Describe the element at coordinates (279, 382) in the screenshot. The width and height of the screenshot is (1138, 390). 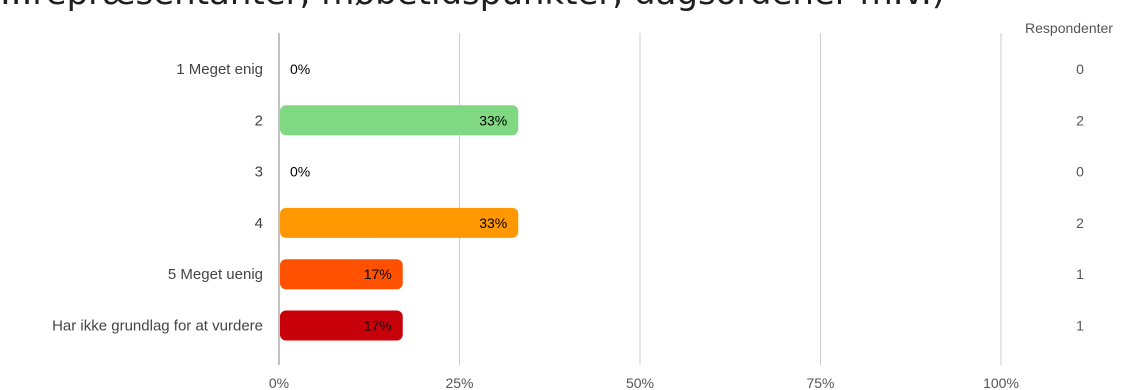
I see `x-tick-label: 0%` at that location.